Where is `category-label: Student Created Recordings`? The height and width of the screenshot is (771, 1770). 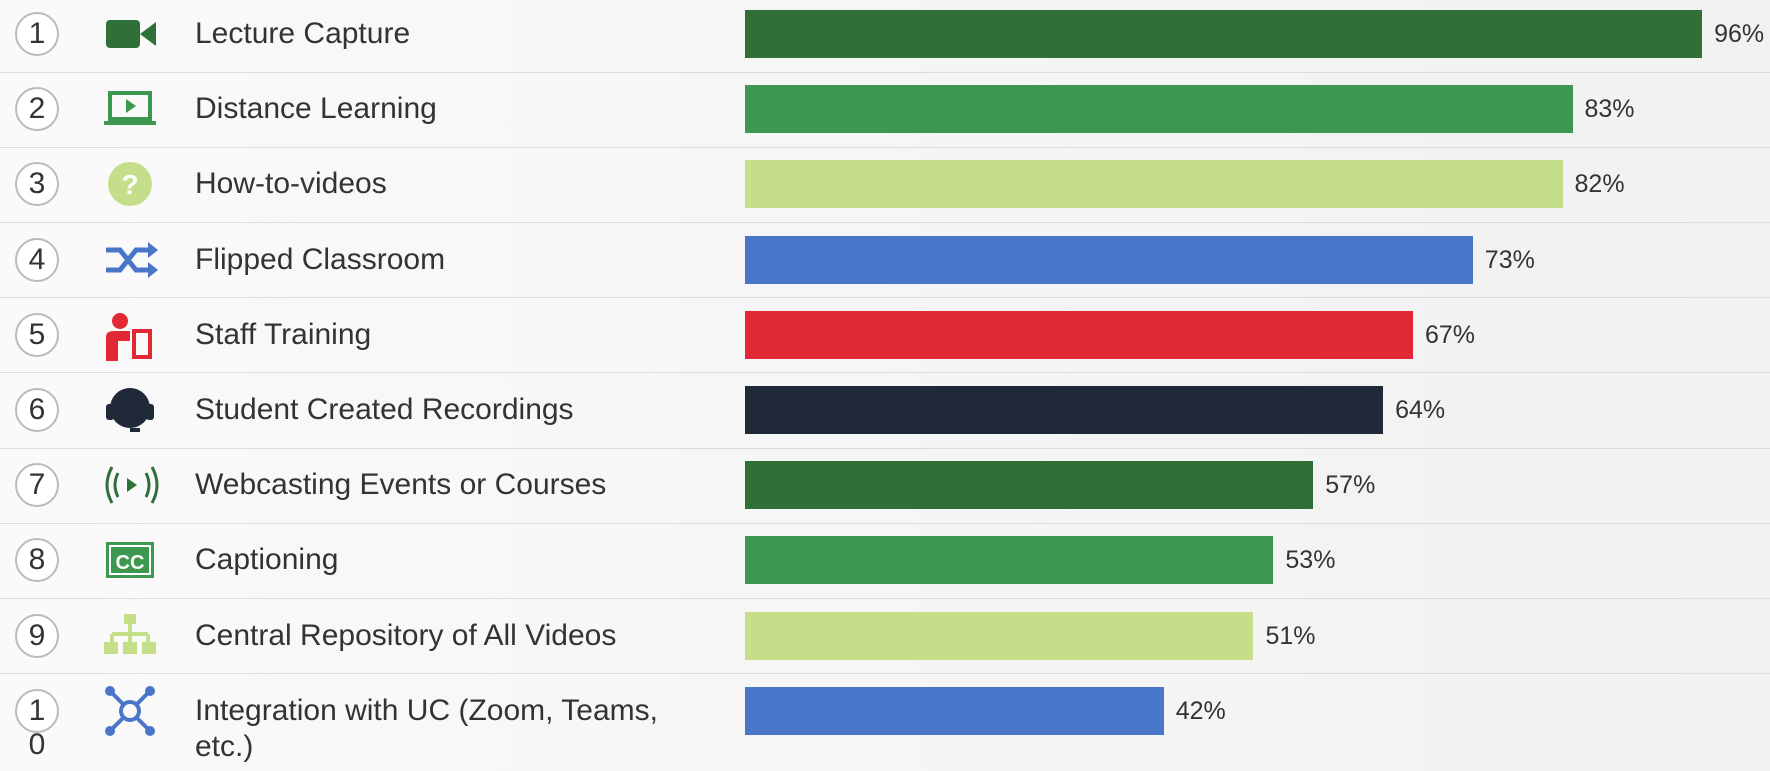
category-label: Student Created Recordings is located at coordinates (384, 409).